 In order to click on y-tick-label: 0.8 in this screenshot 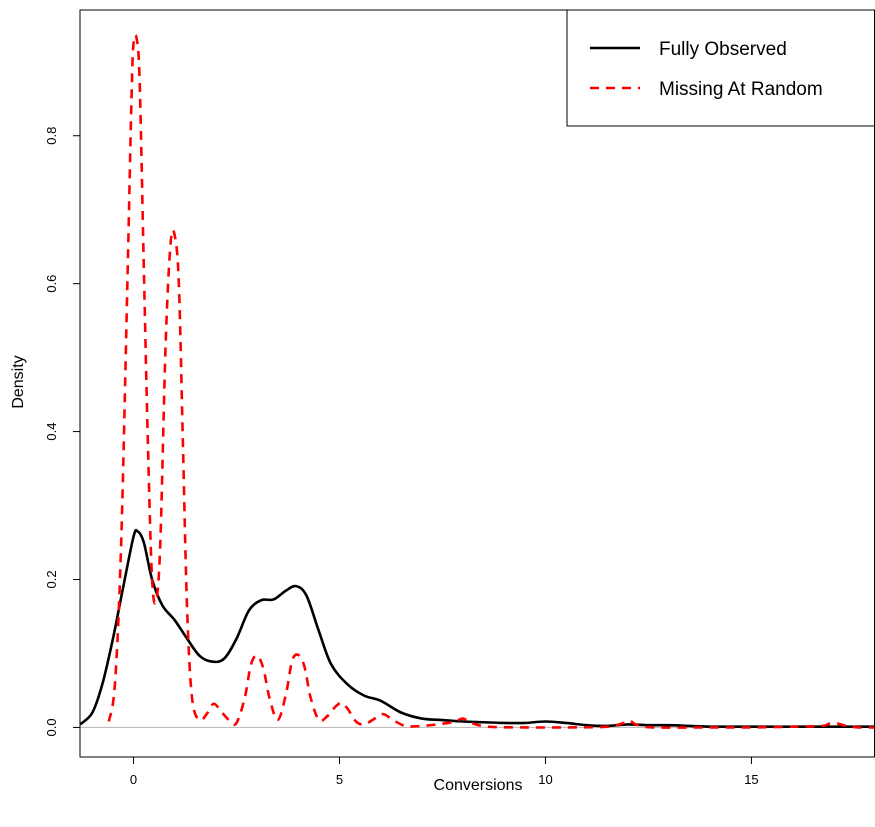, I will do `click(51, 136)`.